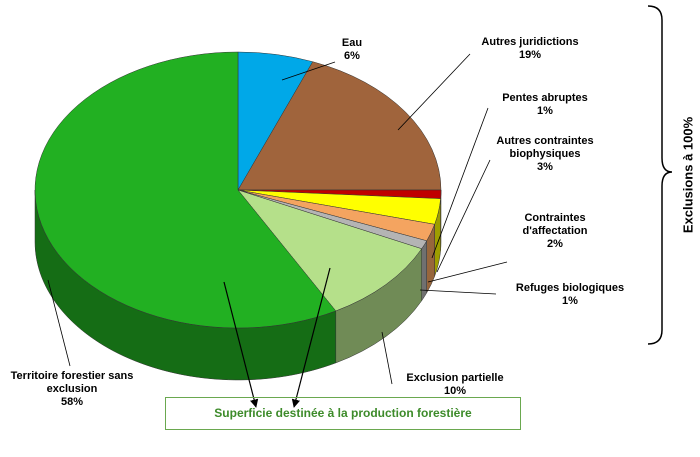 The height and width of the screenshot is (457, 700). Describe the element at coordinates (455, 378) in the screenshot. I see `label-name: Exclusion partielle` at that location.